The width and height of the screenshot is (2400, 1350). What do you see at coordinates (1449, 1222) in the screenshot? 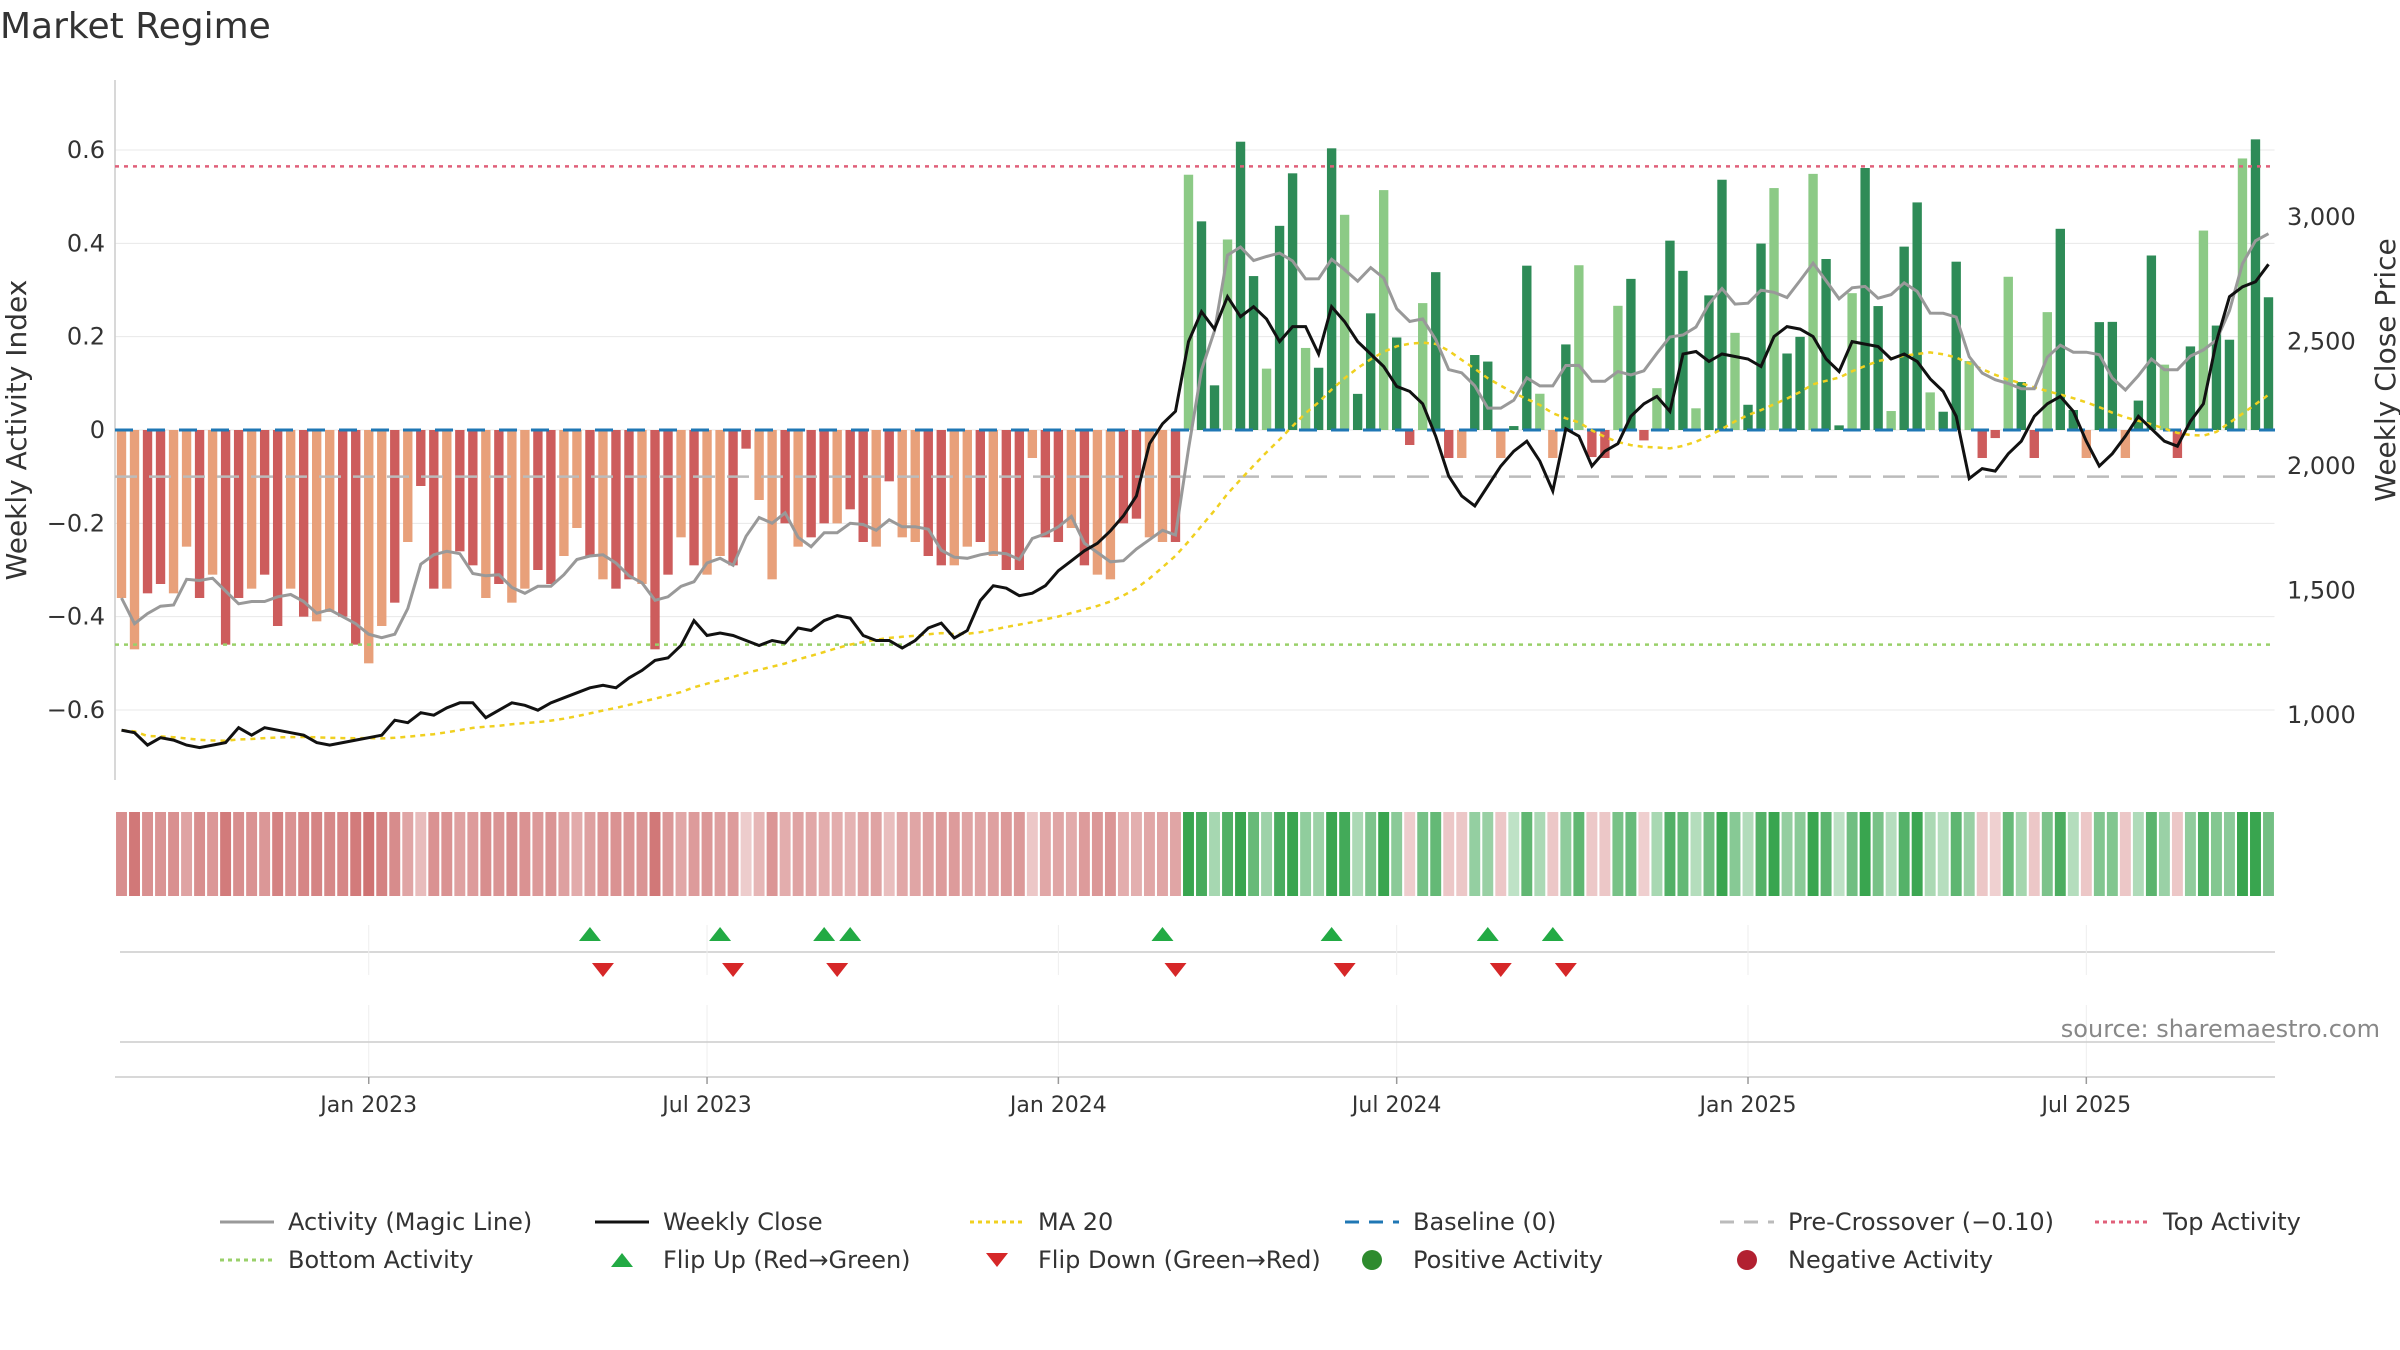
I see `legend-item-baseline: Baseline (0)` at bounding box center [1449, 1222].